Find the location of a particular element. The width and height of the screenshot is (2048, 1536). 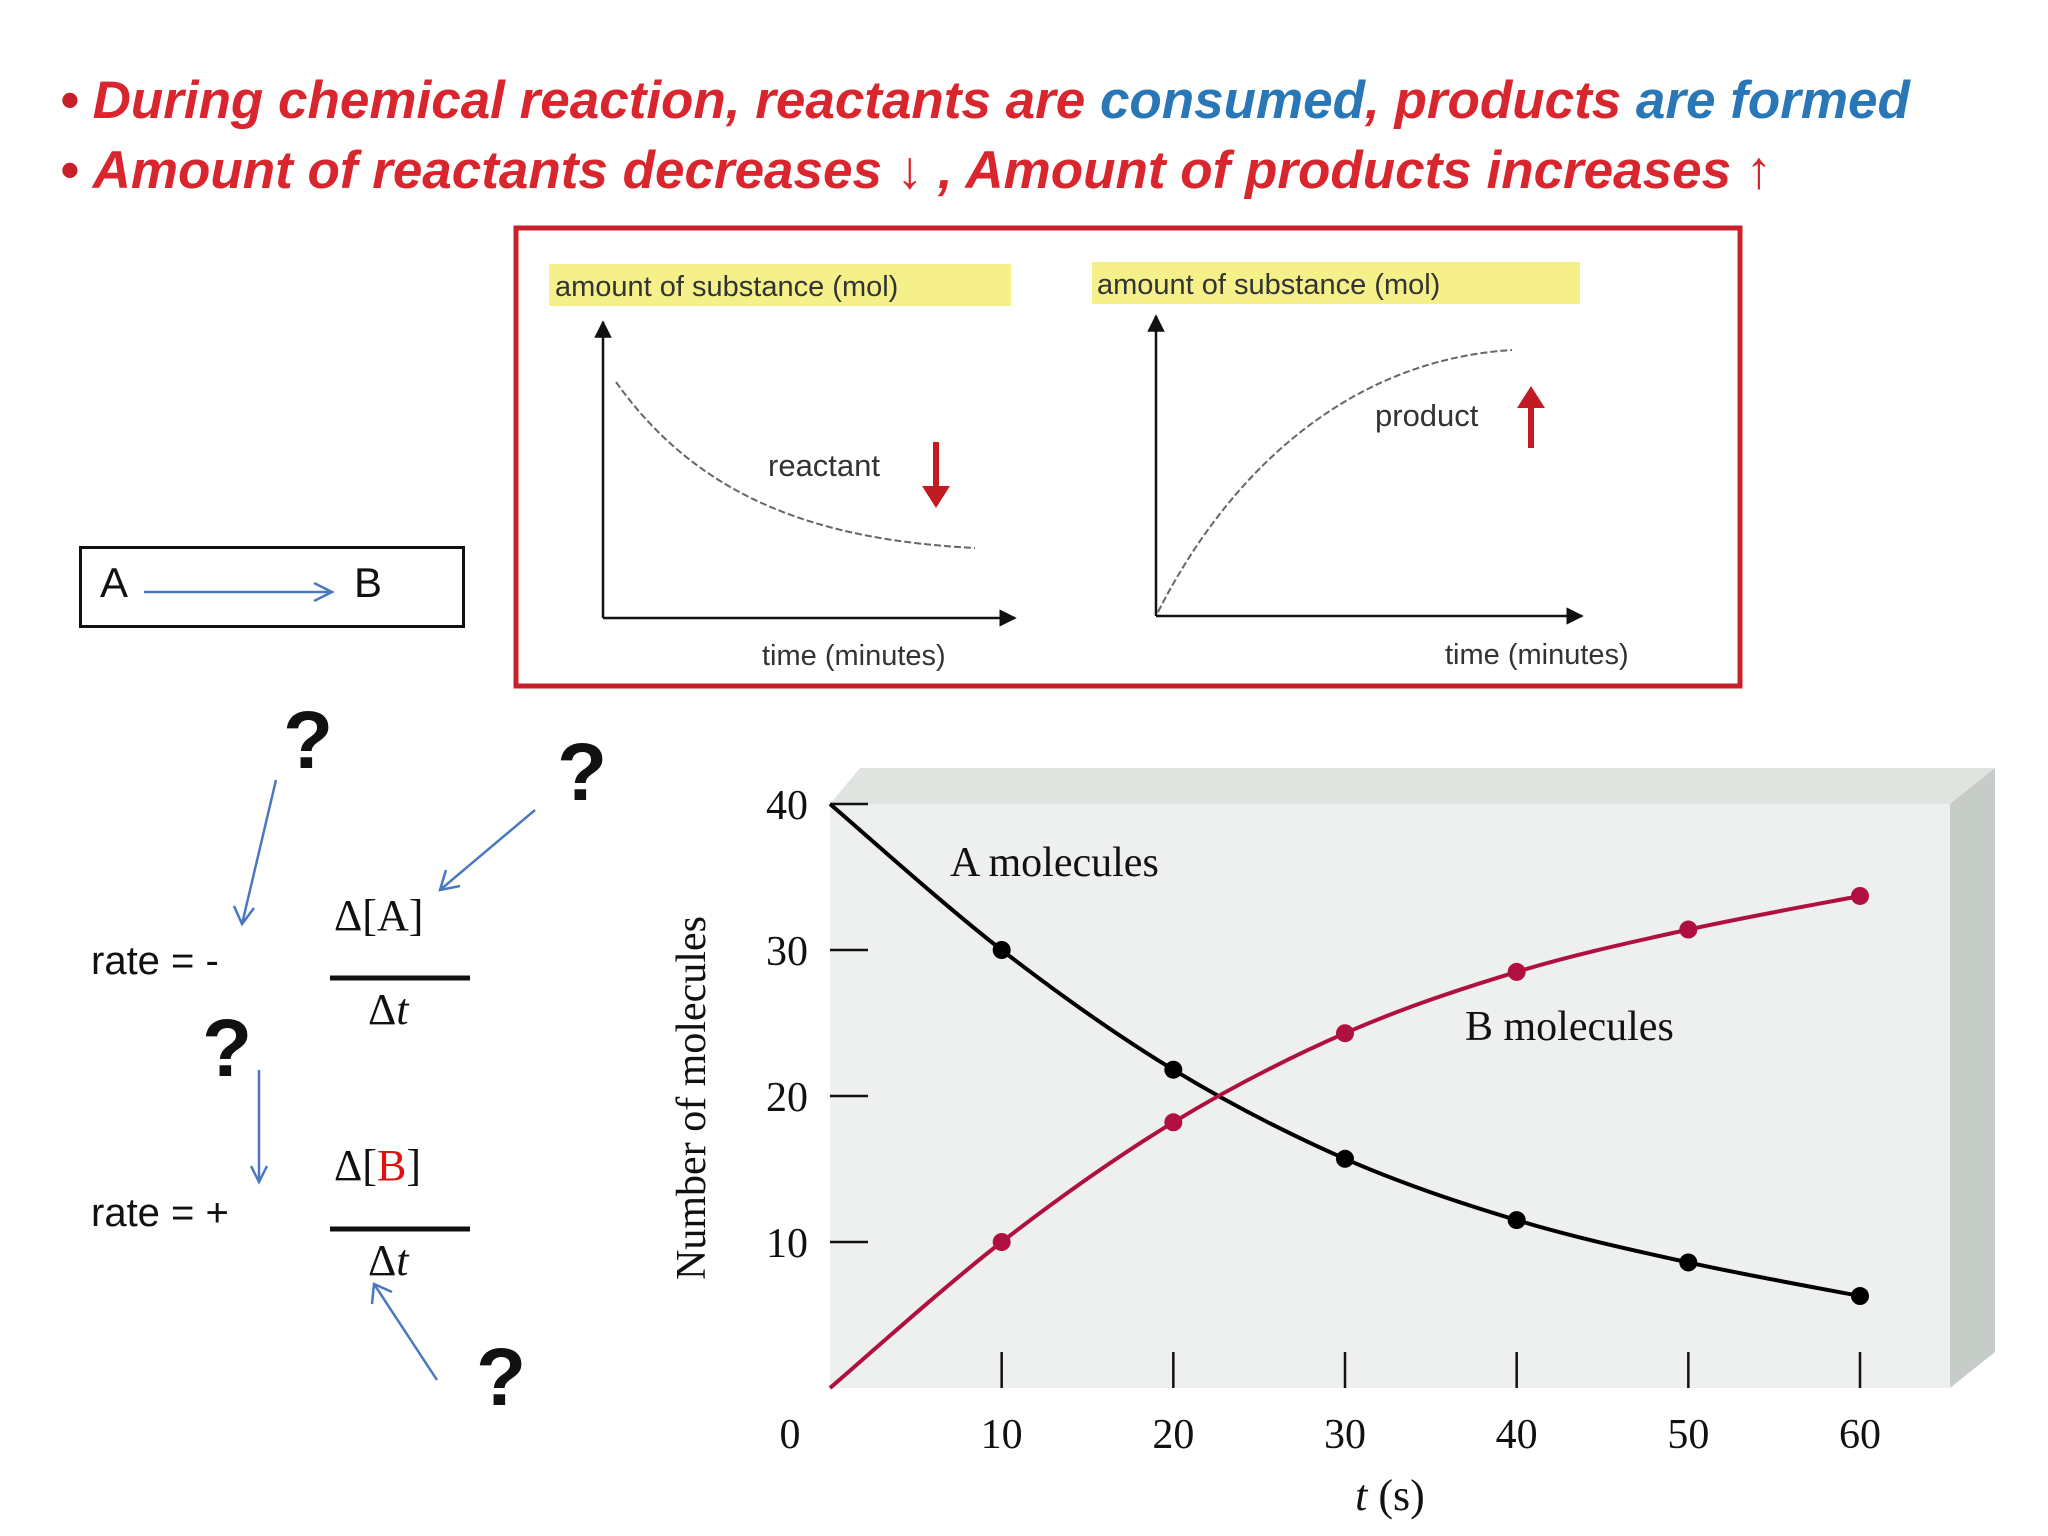

main-chart-ylabel: Number of molecules is located at coordinates (692, 1098).